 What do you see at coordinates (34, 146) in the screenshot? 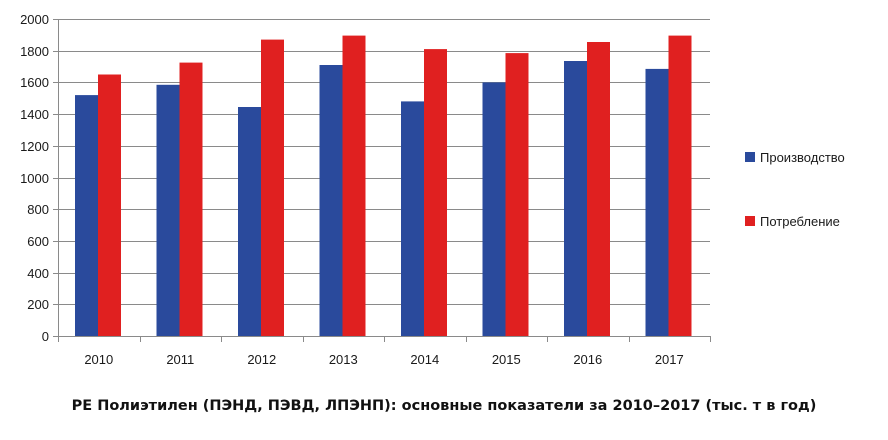
I see `y-tick-label: 1200` at bounding box center [34, 146].